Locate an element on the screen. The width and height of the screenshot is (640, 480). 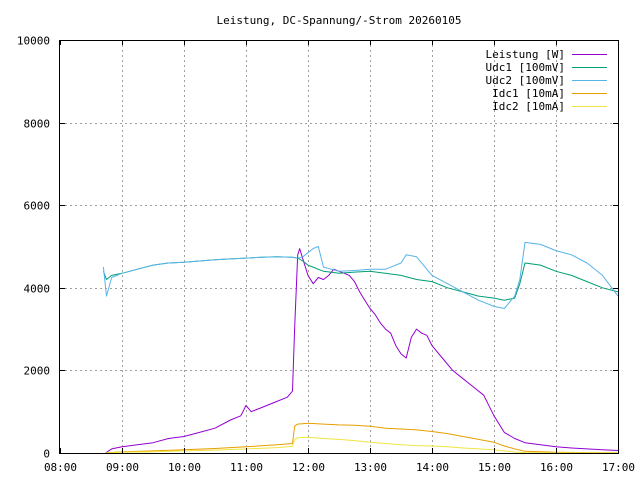
x-tick-label: 12:00 is located at coordinates (308, 467).